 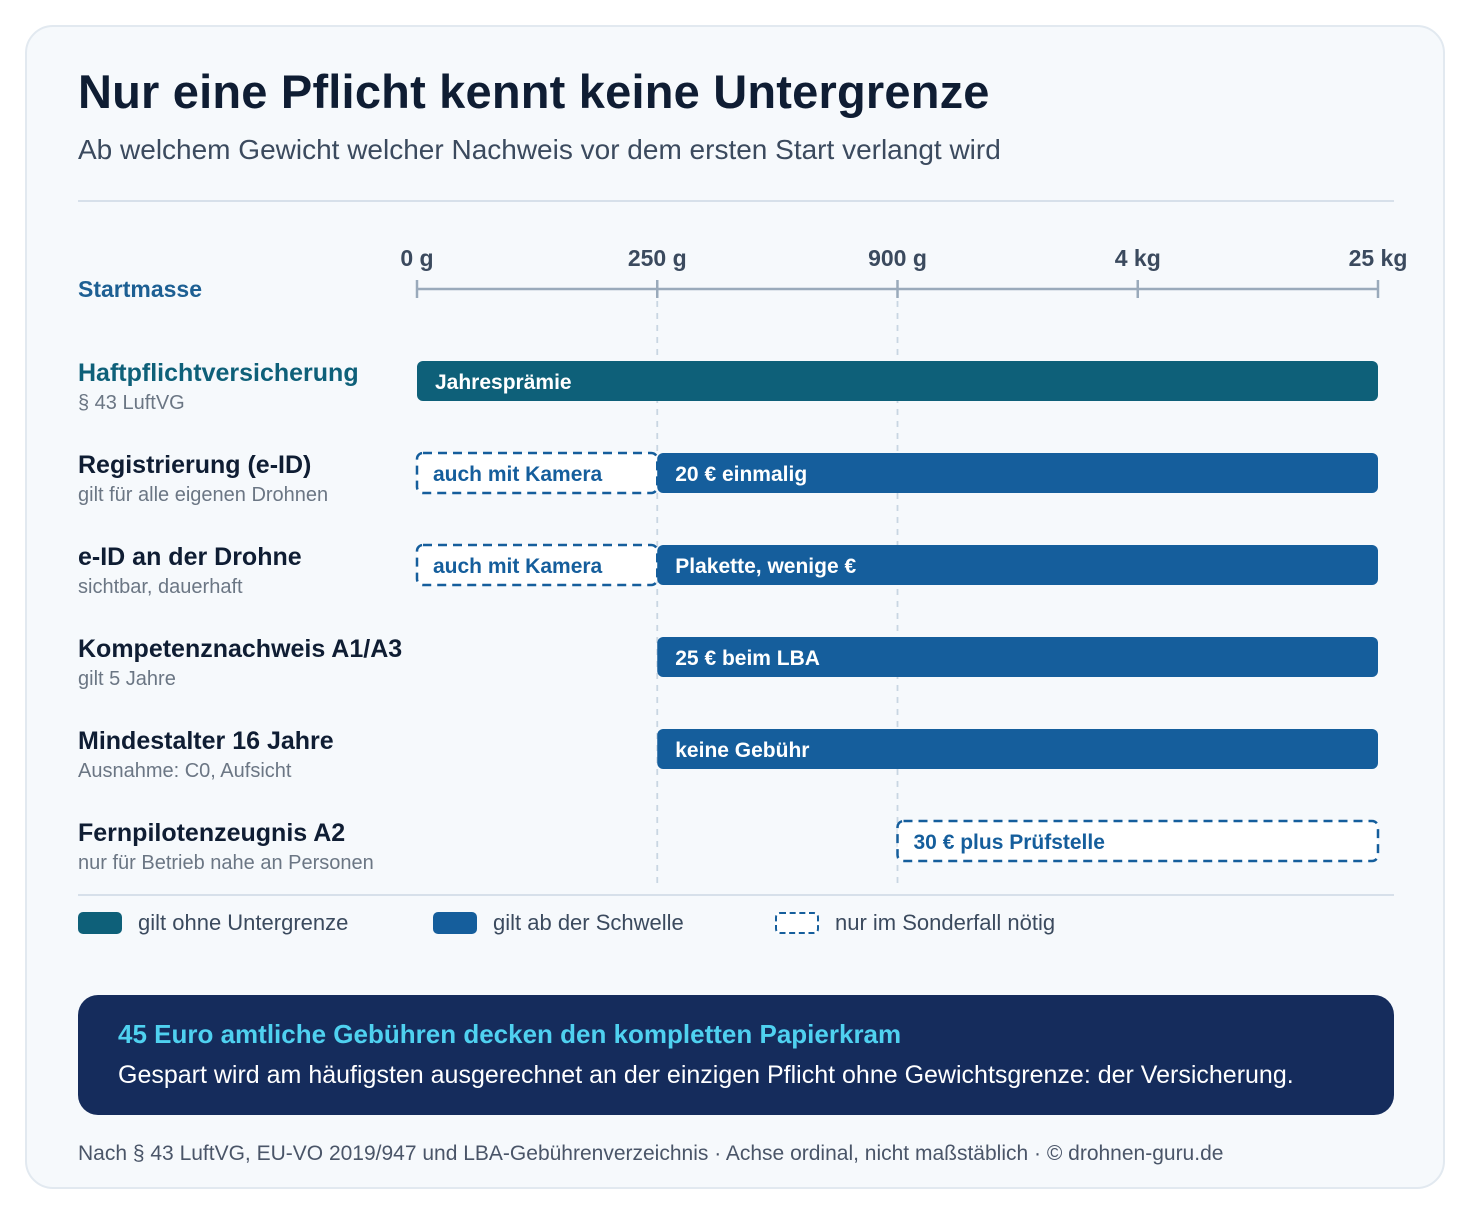 I want to click on bar-no-threshold, so click(x=897, y=381).